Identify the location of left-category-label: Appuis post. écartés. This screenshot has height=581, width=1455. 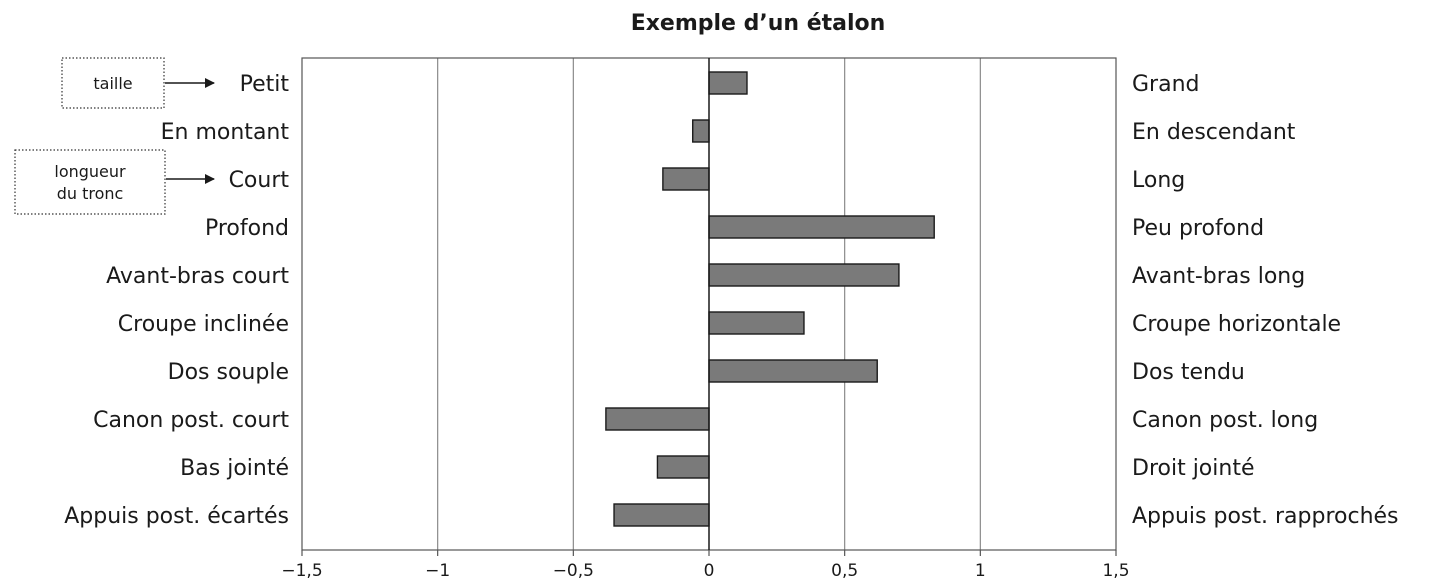
(176, 516).